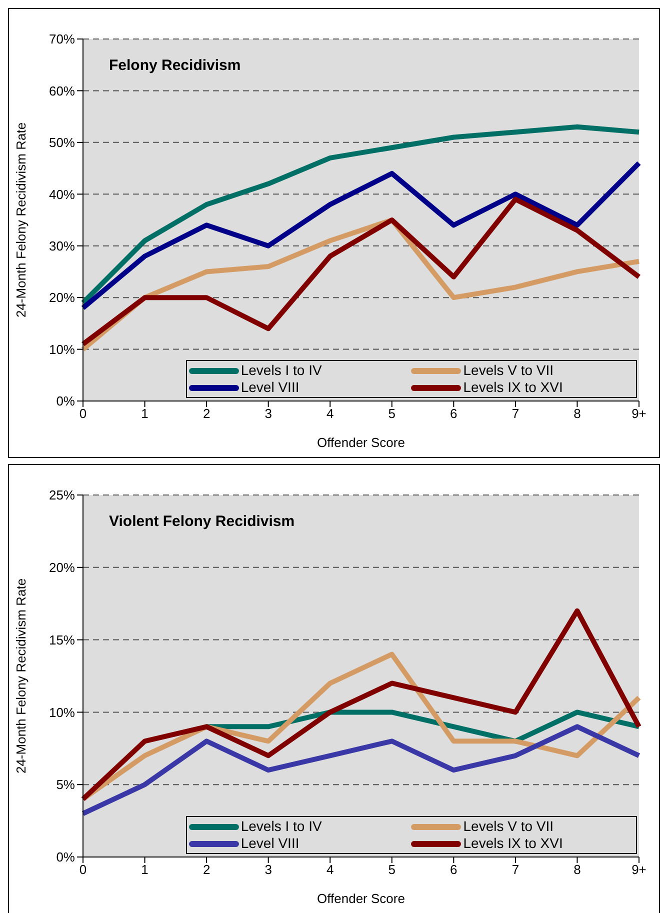 This screenshot has height=913, width=670. Describe the element at coordinates (62, 246) in the screenshot. I see `y-tick-label: 30%` at that location.